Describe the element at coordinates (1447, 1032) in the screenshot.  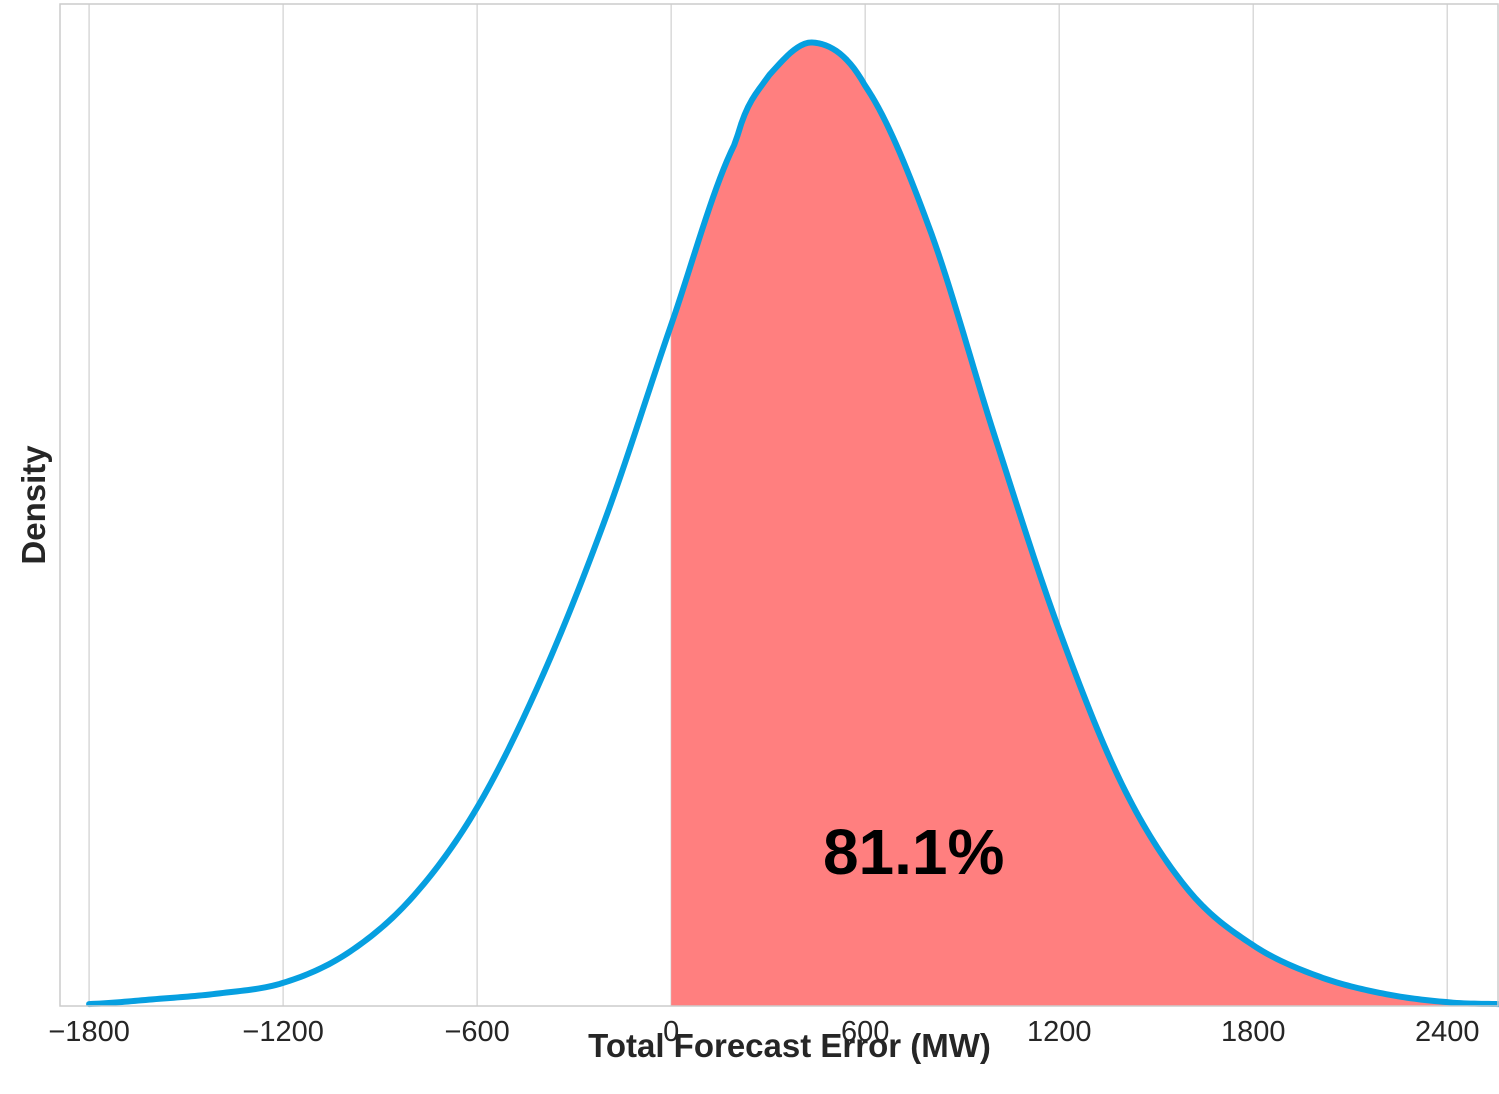
I see `x-tick-label: 2400` at that location.